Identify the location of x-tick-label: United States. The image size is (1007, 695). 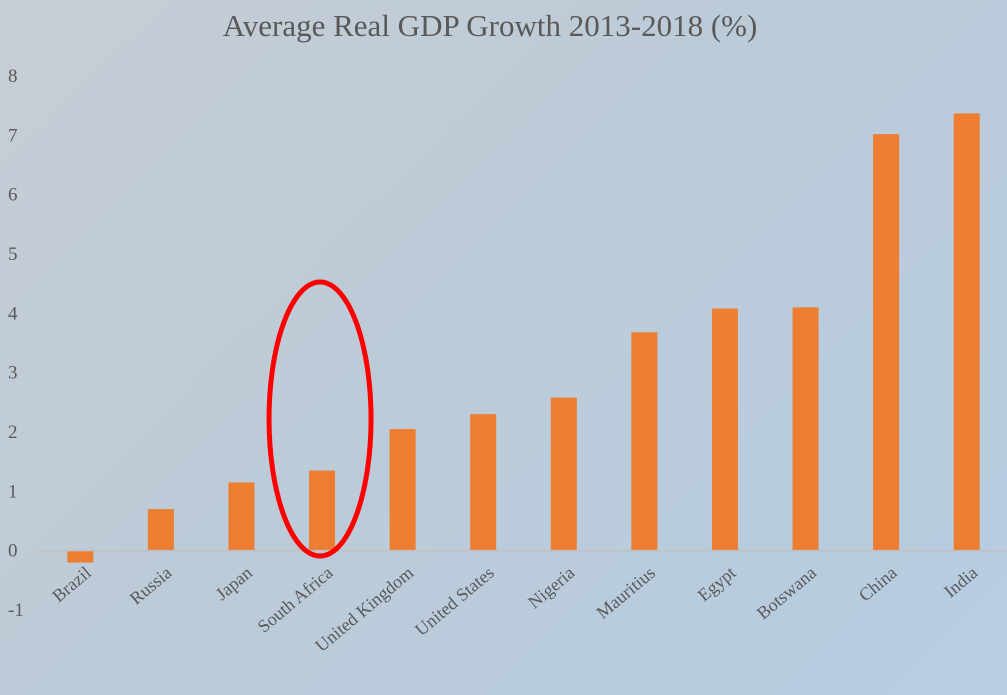
(454, 600).